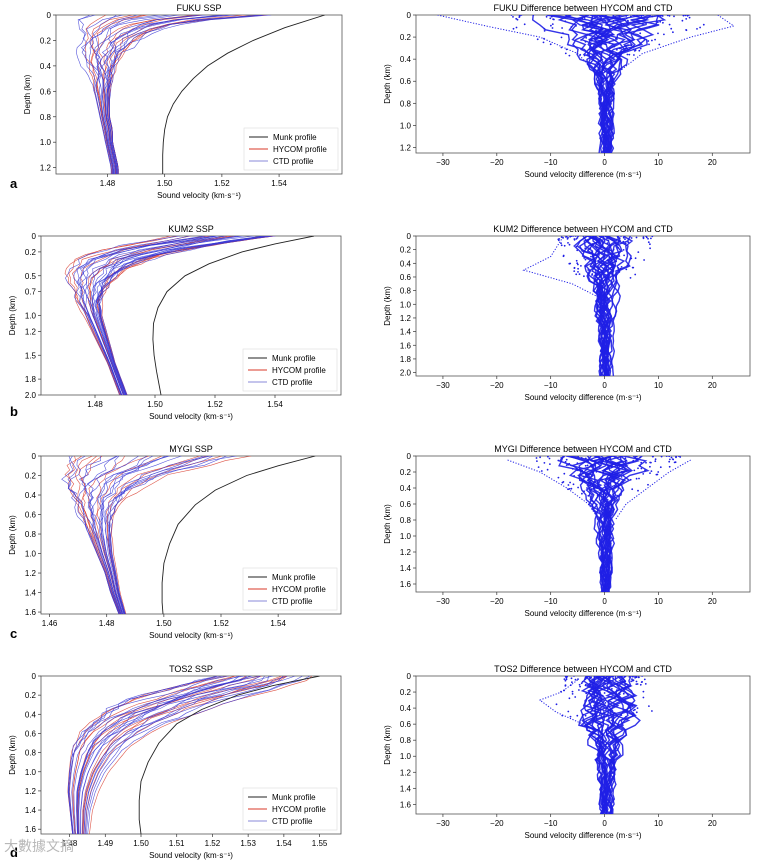 This screenshot has height=860, width=767. What do you see at coordinates (14, 183) in the screenshot?
I see `panel-letter: a` at bounding box center [14, 183].